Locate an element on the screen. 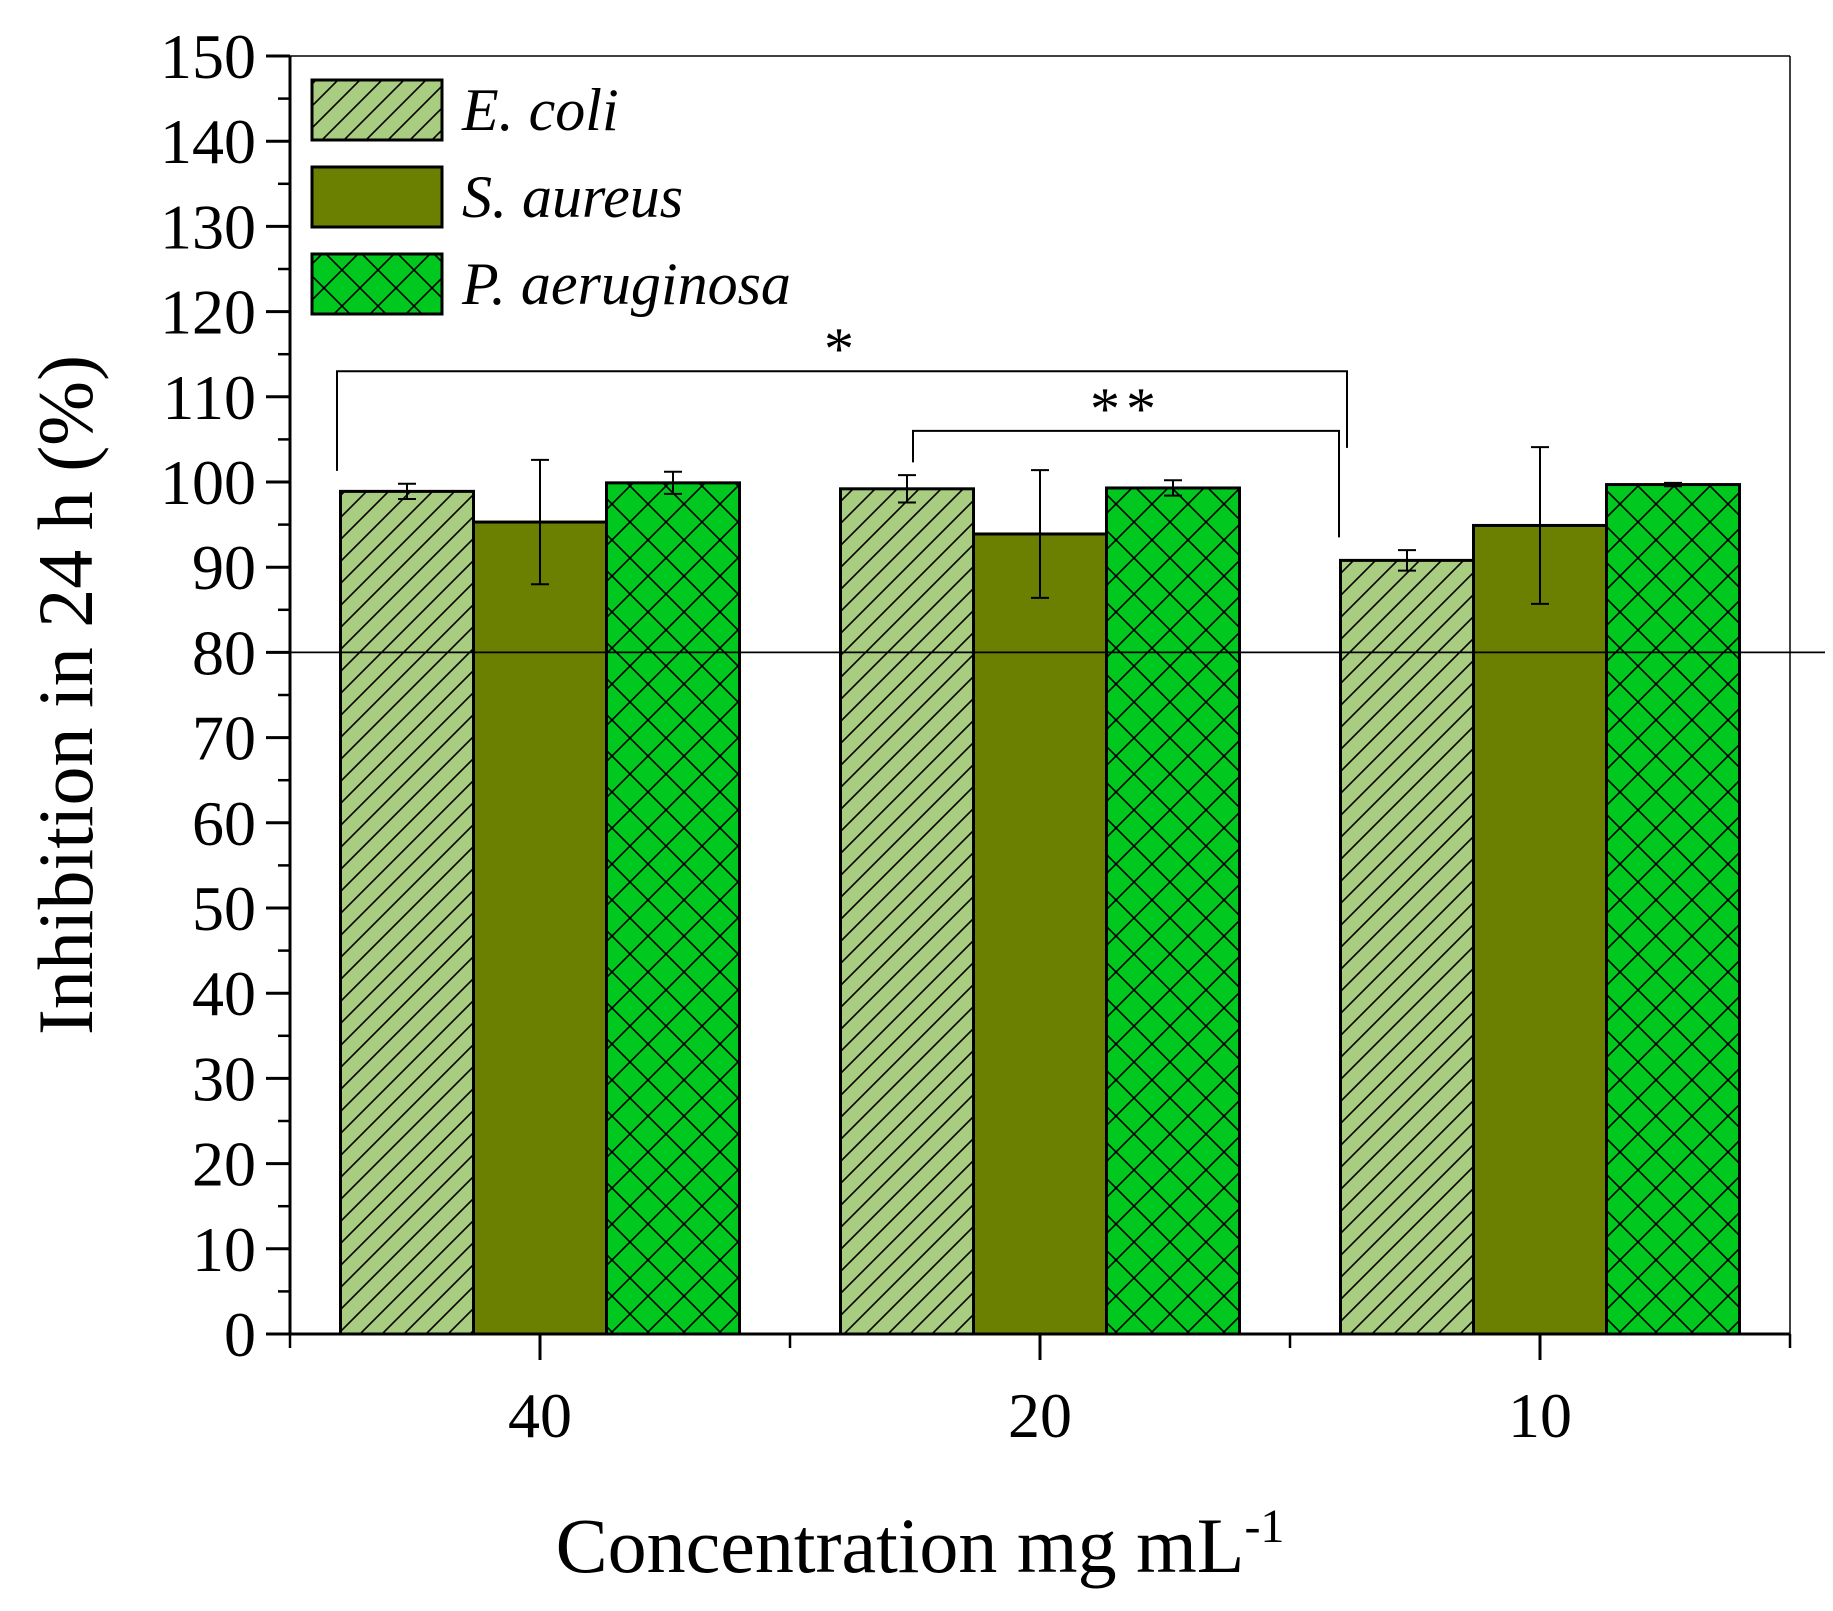 The width and height of the screenshot is (1833, 1611). y-tick-label: 10 is located at coordinates (224, 1249).